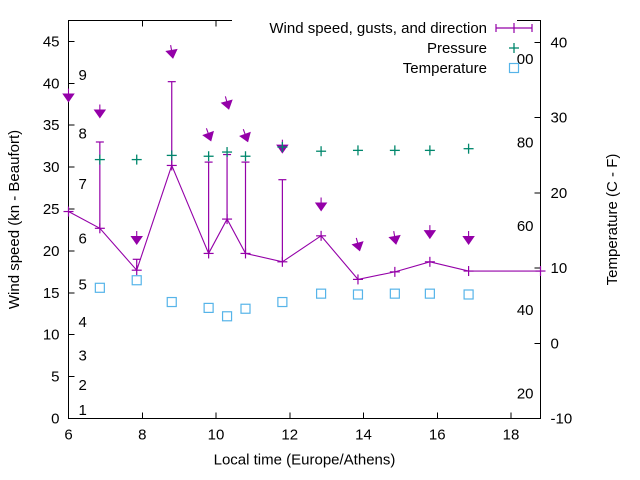 The width and height of the screenshot is (640, 480). What do you see at coordinates (445, 68) in the screenshot?
I see `legend-label-temperature: Temperature` at bounding box center [445, 68].